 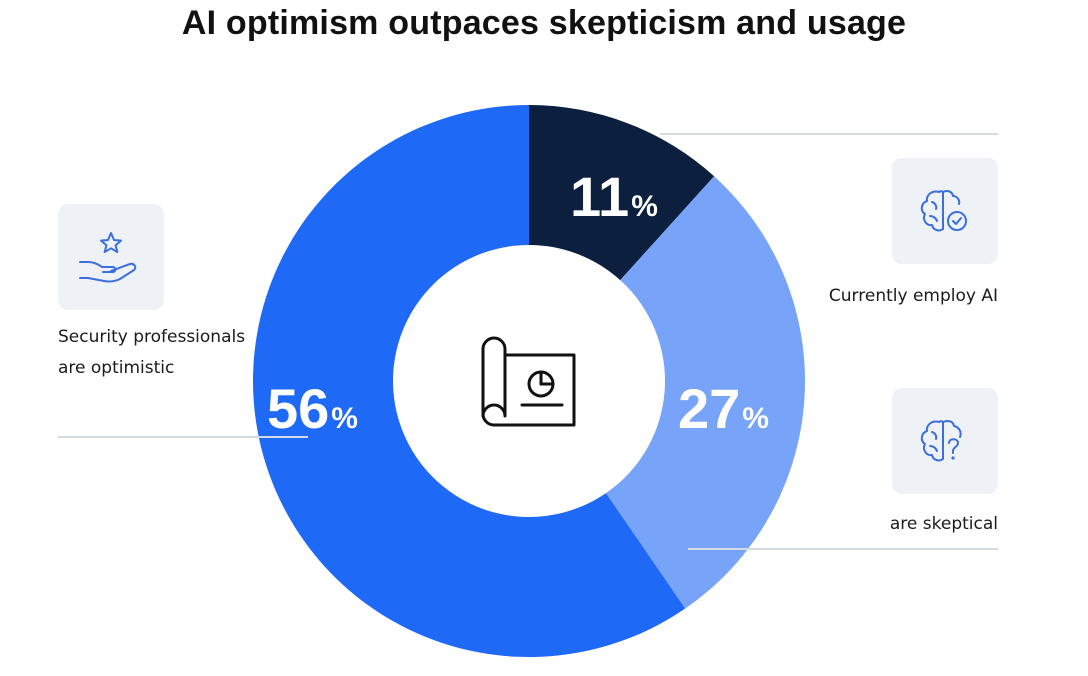 I want to click on skeptical-divider, so click(x=843, y=549).